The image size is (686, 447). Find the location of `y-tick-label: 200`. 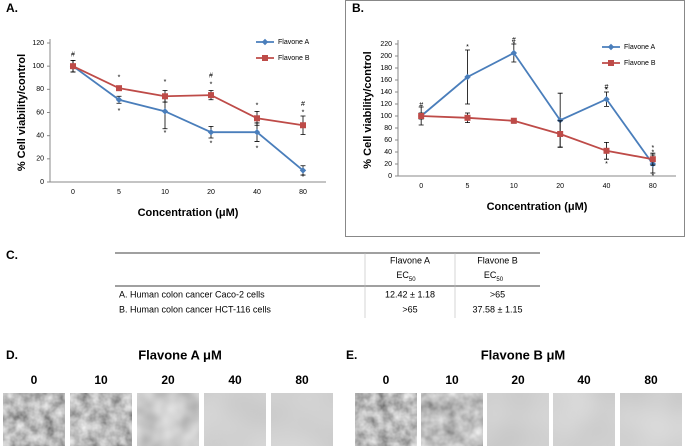

y-tick-label: 200 is located at coordinates (386, 56).